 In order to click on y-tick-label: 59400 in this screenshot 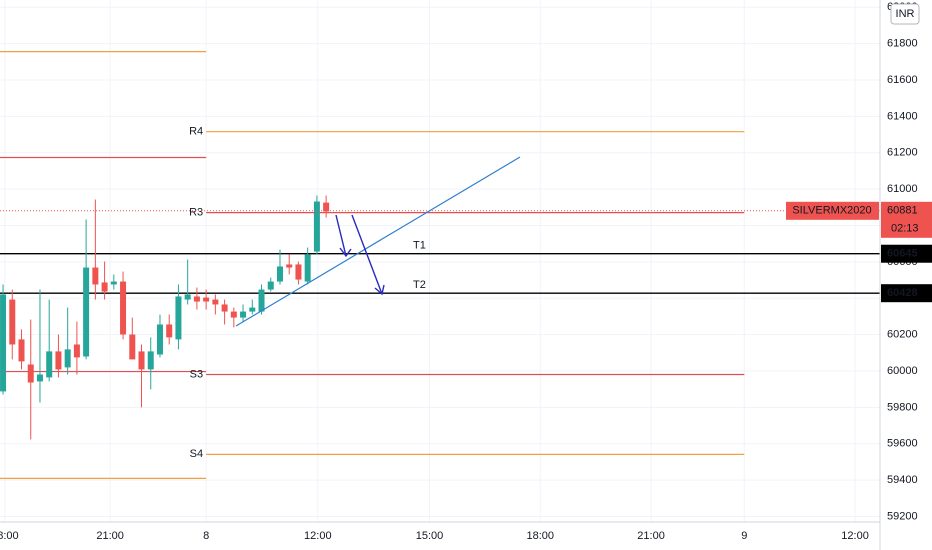, I will do `click(902, 480)`.